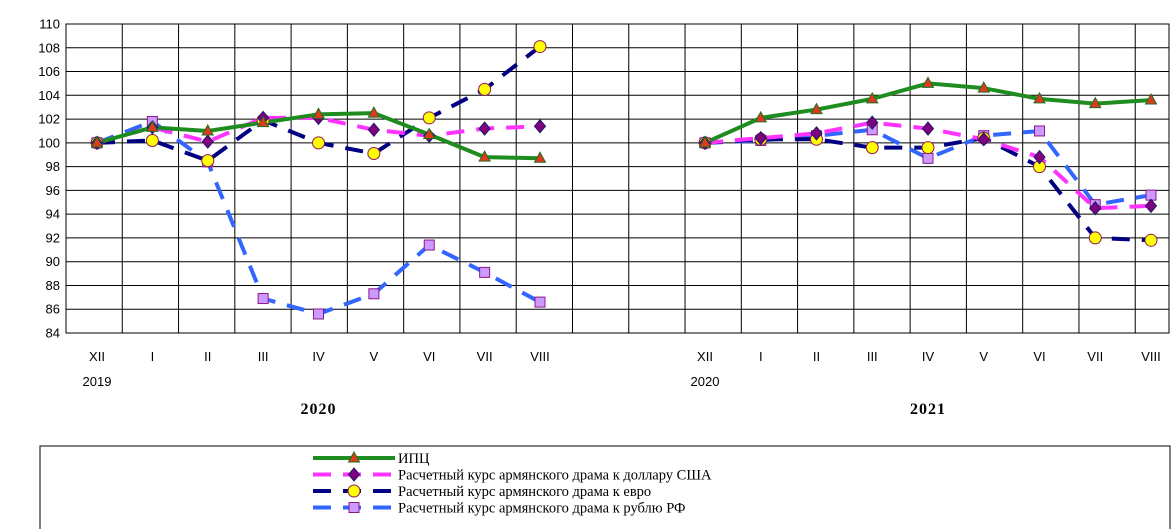 Image resolution: width=1174 pixels, height=529 pixels. I want to click on y-tick-label: 94, so click(53, 214).